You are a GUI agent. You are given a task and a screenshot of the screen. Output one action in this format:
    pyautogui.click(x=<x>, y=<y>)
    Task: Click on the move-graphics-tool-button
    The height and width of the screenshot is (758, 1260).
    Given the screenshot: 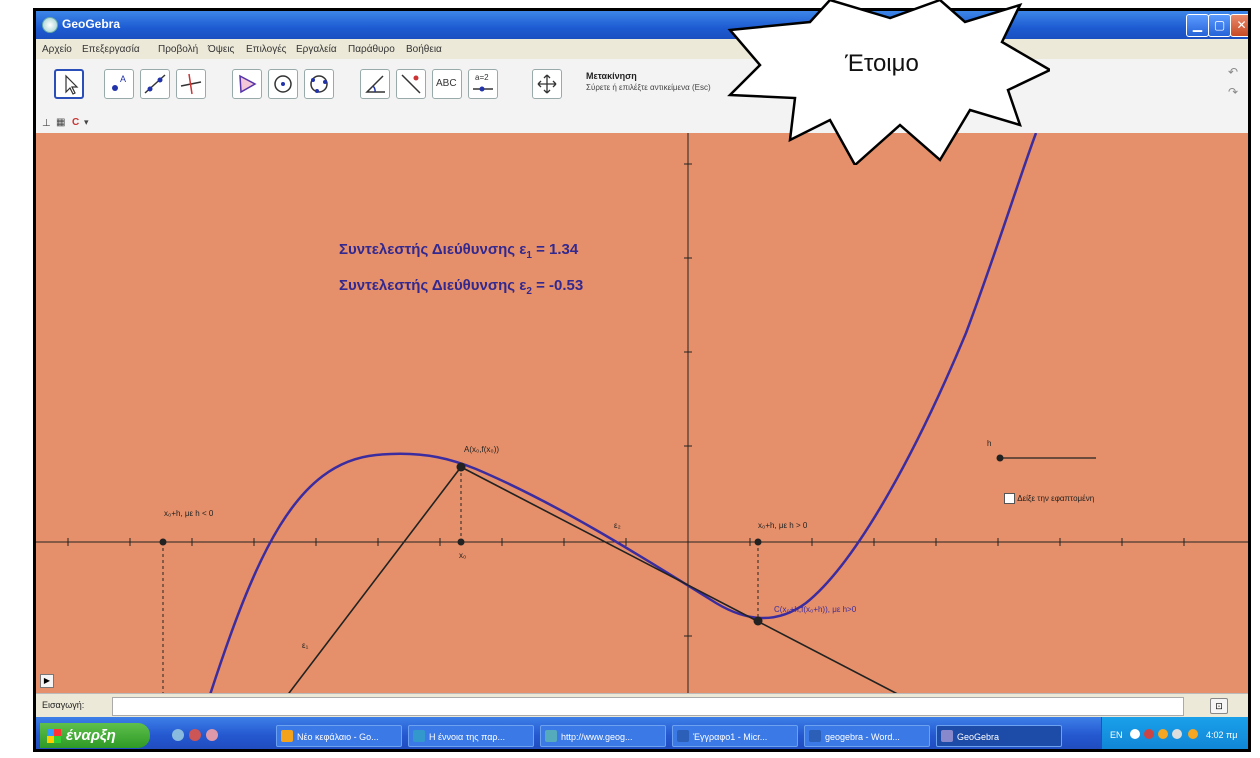 What is the action you would take?
    pyautogui.click(x=547, y=84)
    